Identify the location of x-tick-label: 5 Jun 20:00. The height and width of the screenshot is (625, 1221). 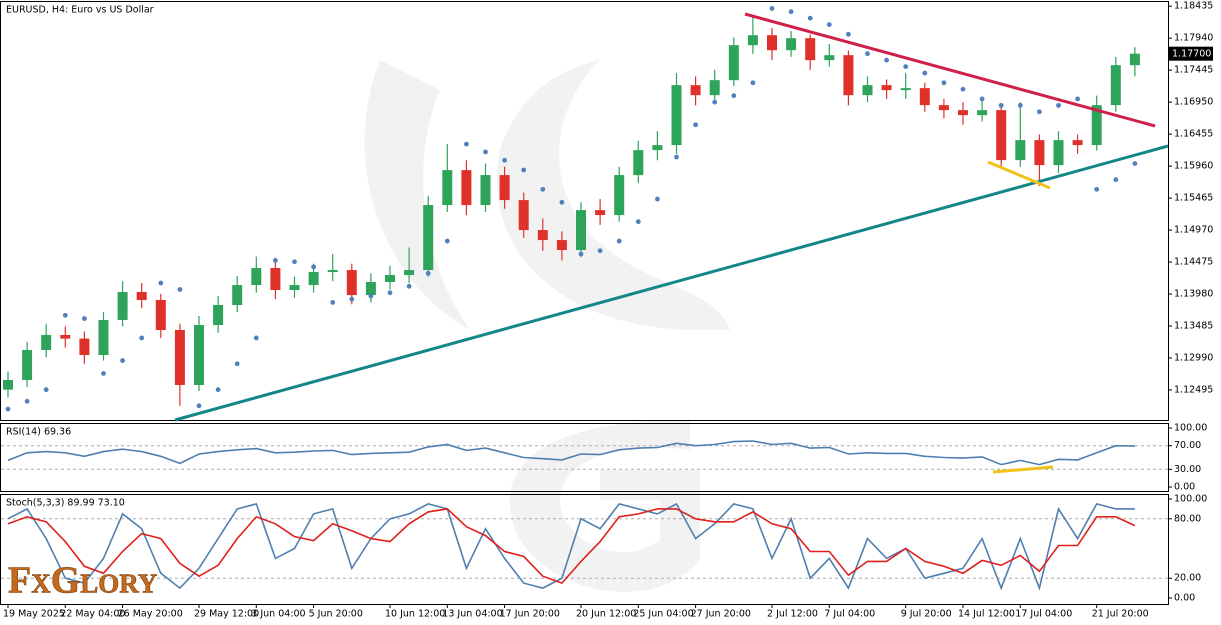
(336, 614).